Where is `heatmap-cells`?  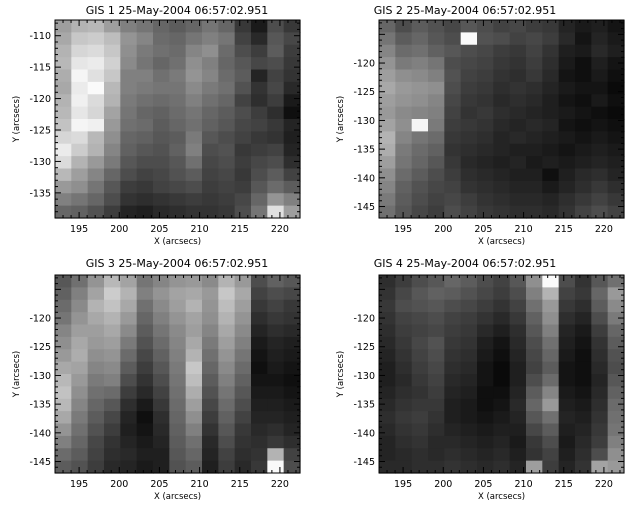
heatmap-cells is located at coordinates (502, 374).